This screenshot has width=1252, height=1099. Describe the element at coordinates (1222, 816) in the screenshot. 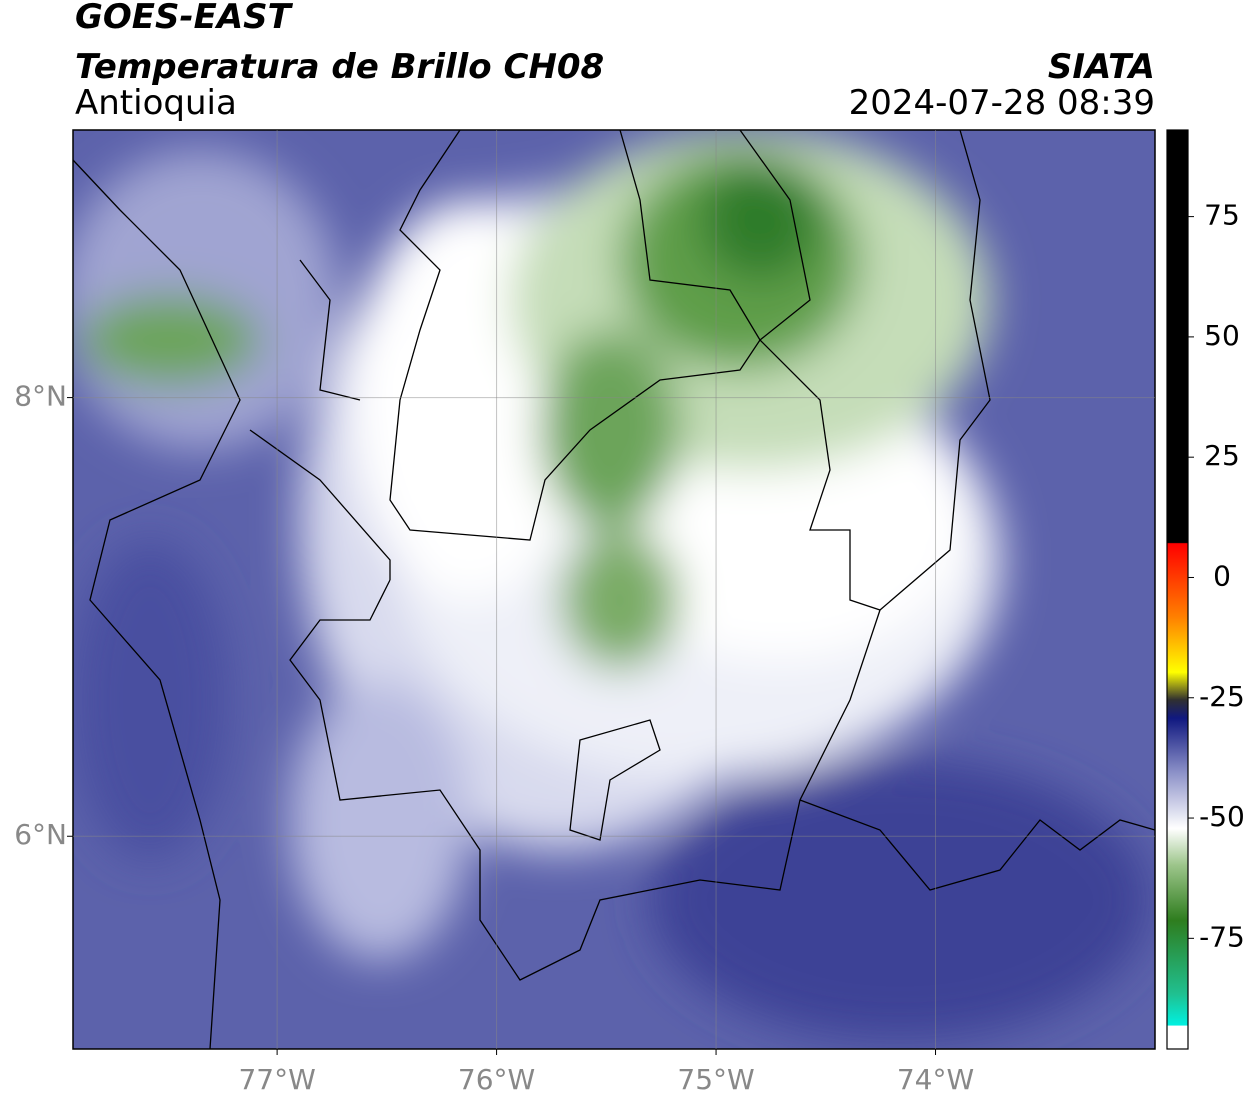

I see `colorbar-tick-label: -50` at that location.